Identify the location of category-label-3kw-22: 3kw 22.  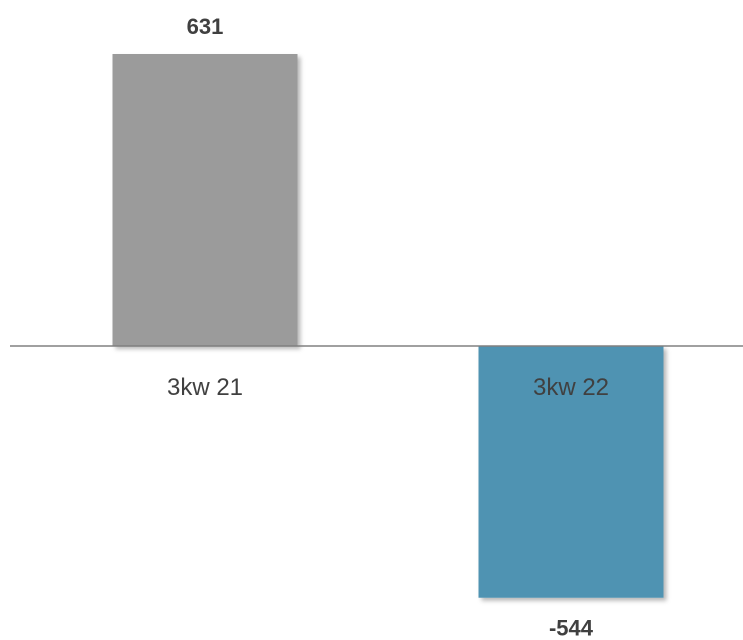
(571, 387).